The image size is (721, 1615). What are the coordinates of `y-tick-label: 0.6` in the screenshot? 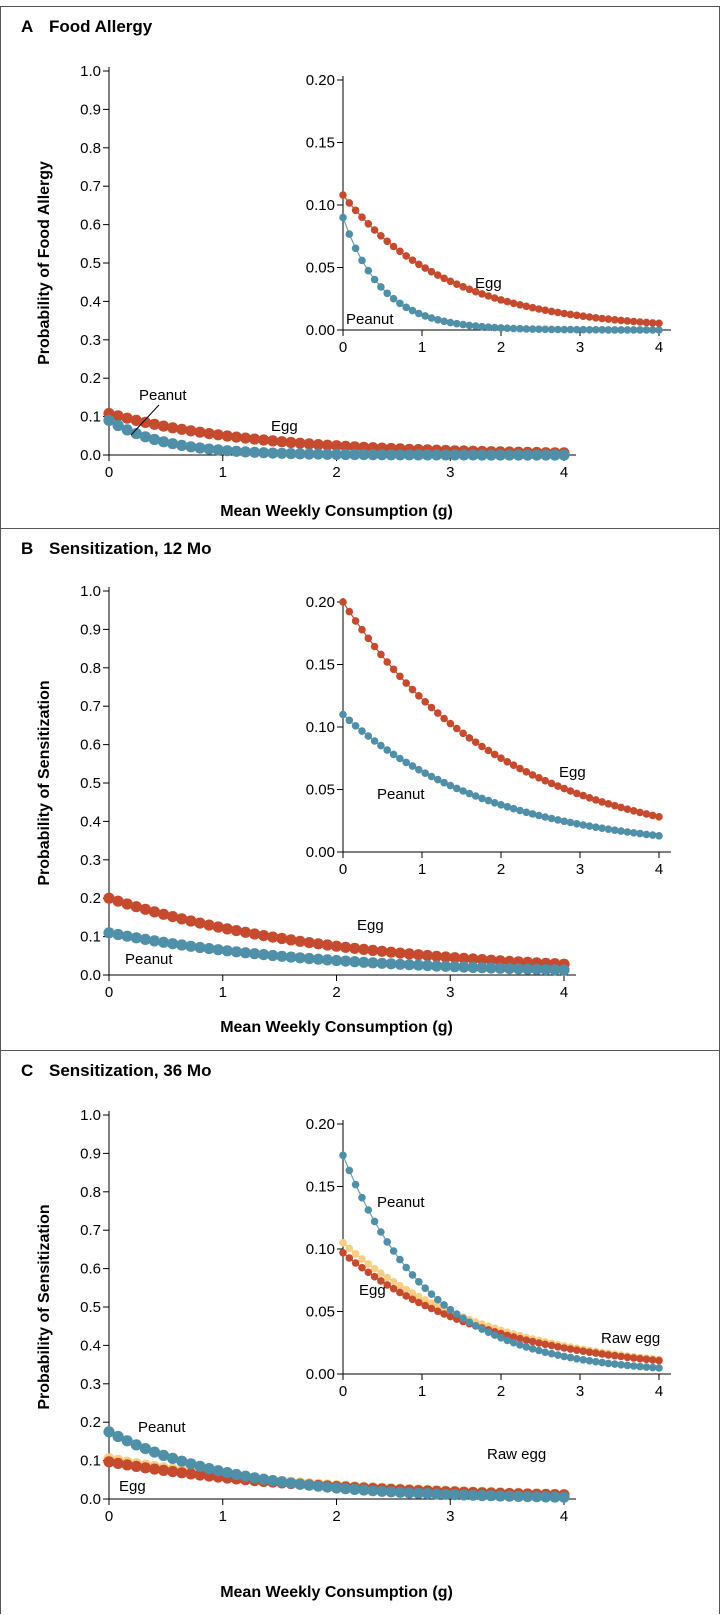 It's located at (90, 1269).